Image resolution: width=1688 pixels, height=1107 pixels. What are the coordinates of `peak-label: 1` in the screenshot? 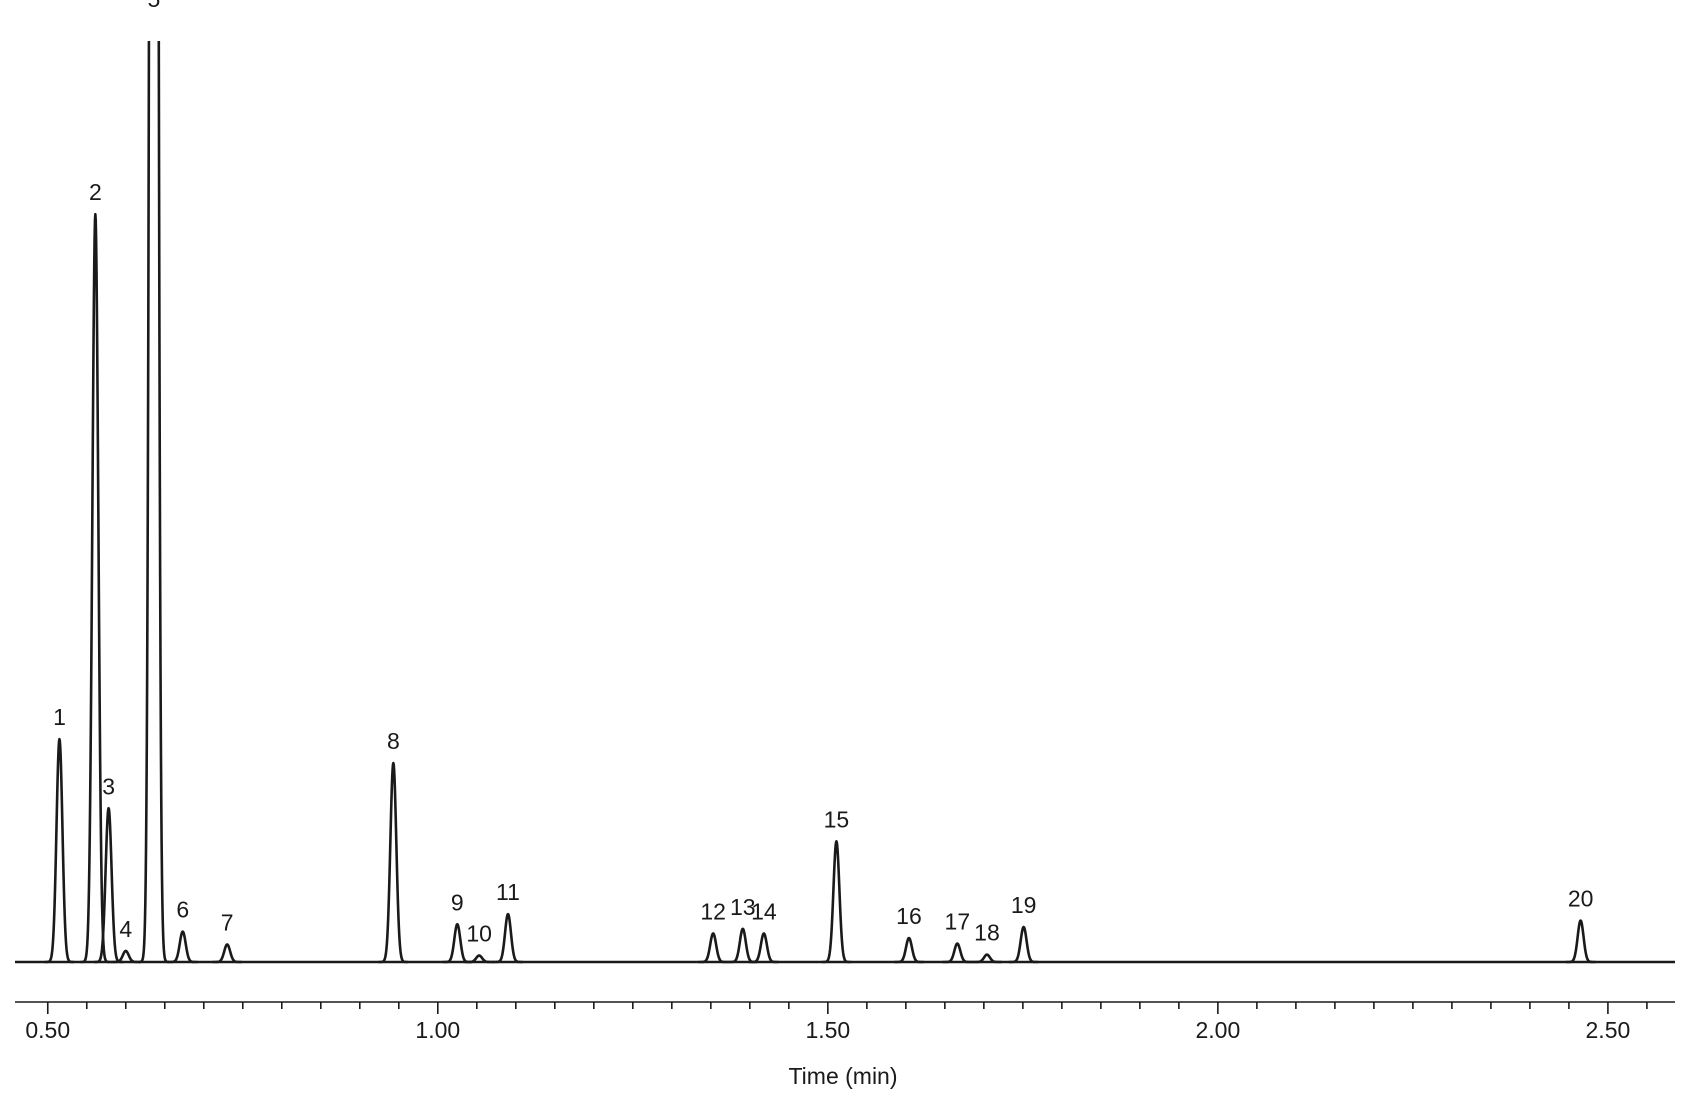 It's located at (59, 717).